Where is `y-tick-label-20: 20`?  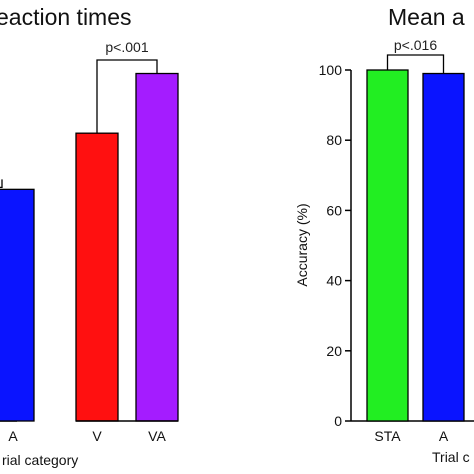
y-tick-label-20: 20 is located at coordinates (334, 351).